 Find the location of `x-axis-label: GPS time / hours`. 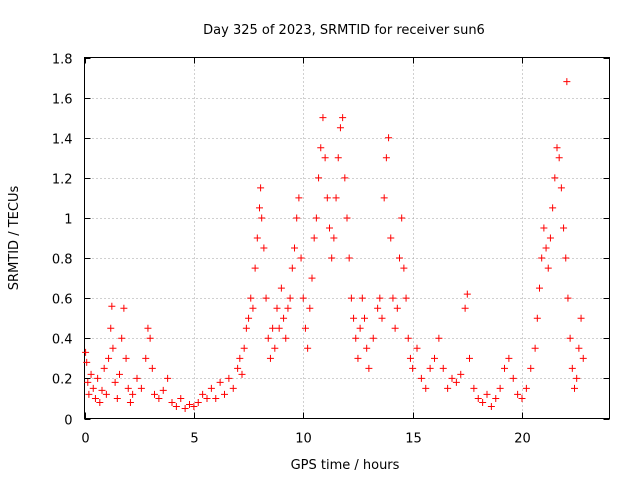

x-axis-label: GPS time / hours is located at coordinates (345, 465).